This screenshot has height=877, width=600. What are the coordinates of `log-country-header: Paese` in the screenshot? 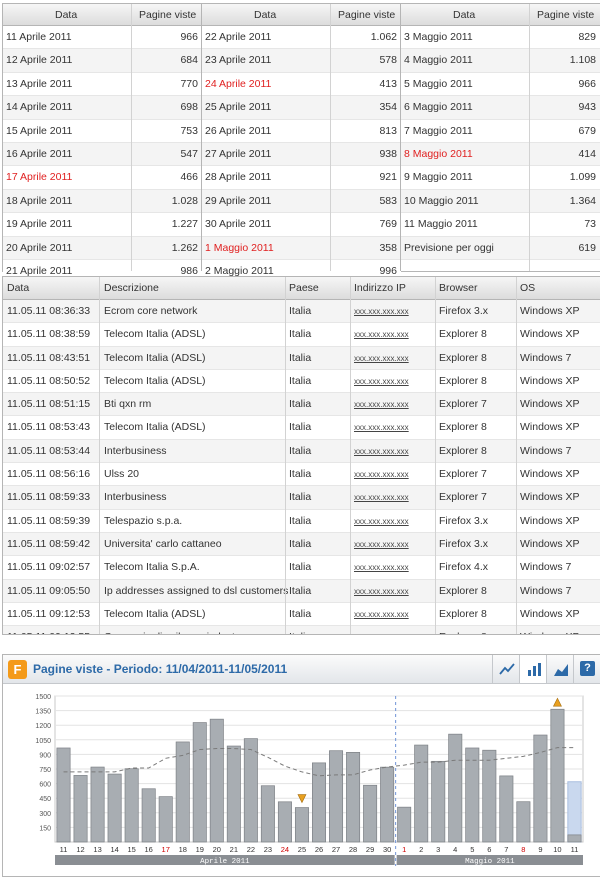 It's located at (304, 288).